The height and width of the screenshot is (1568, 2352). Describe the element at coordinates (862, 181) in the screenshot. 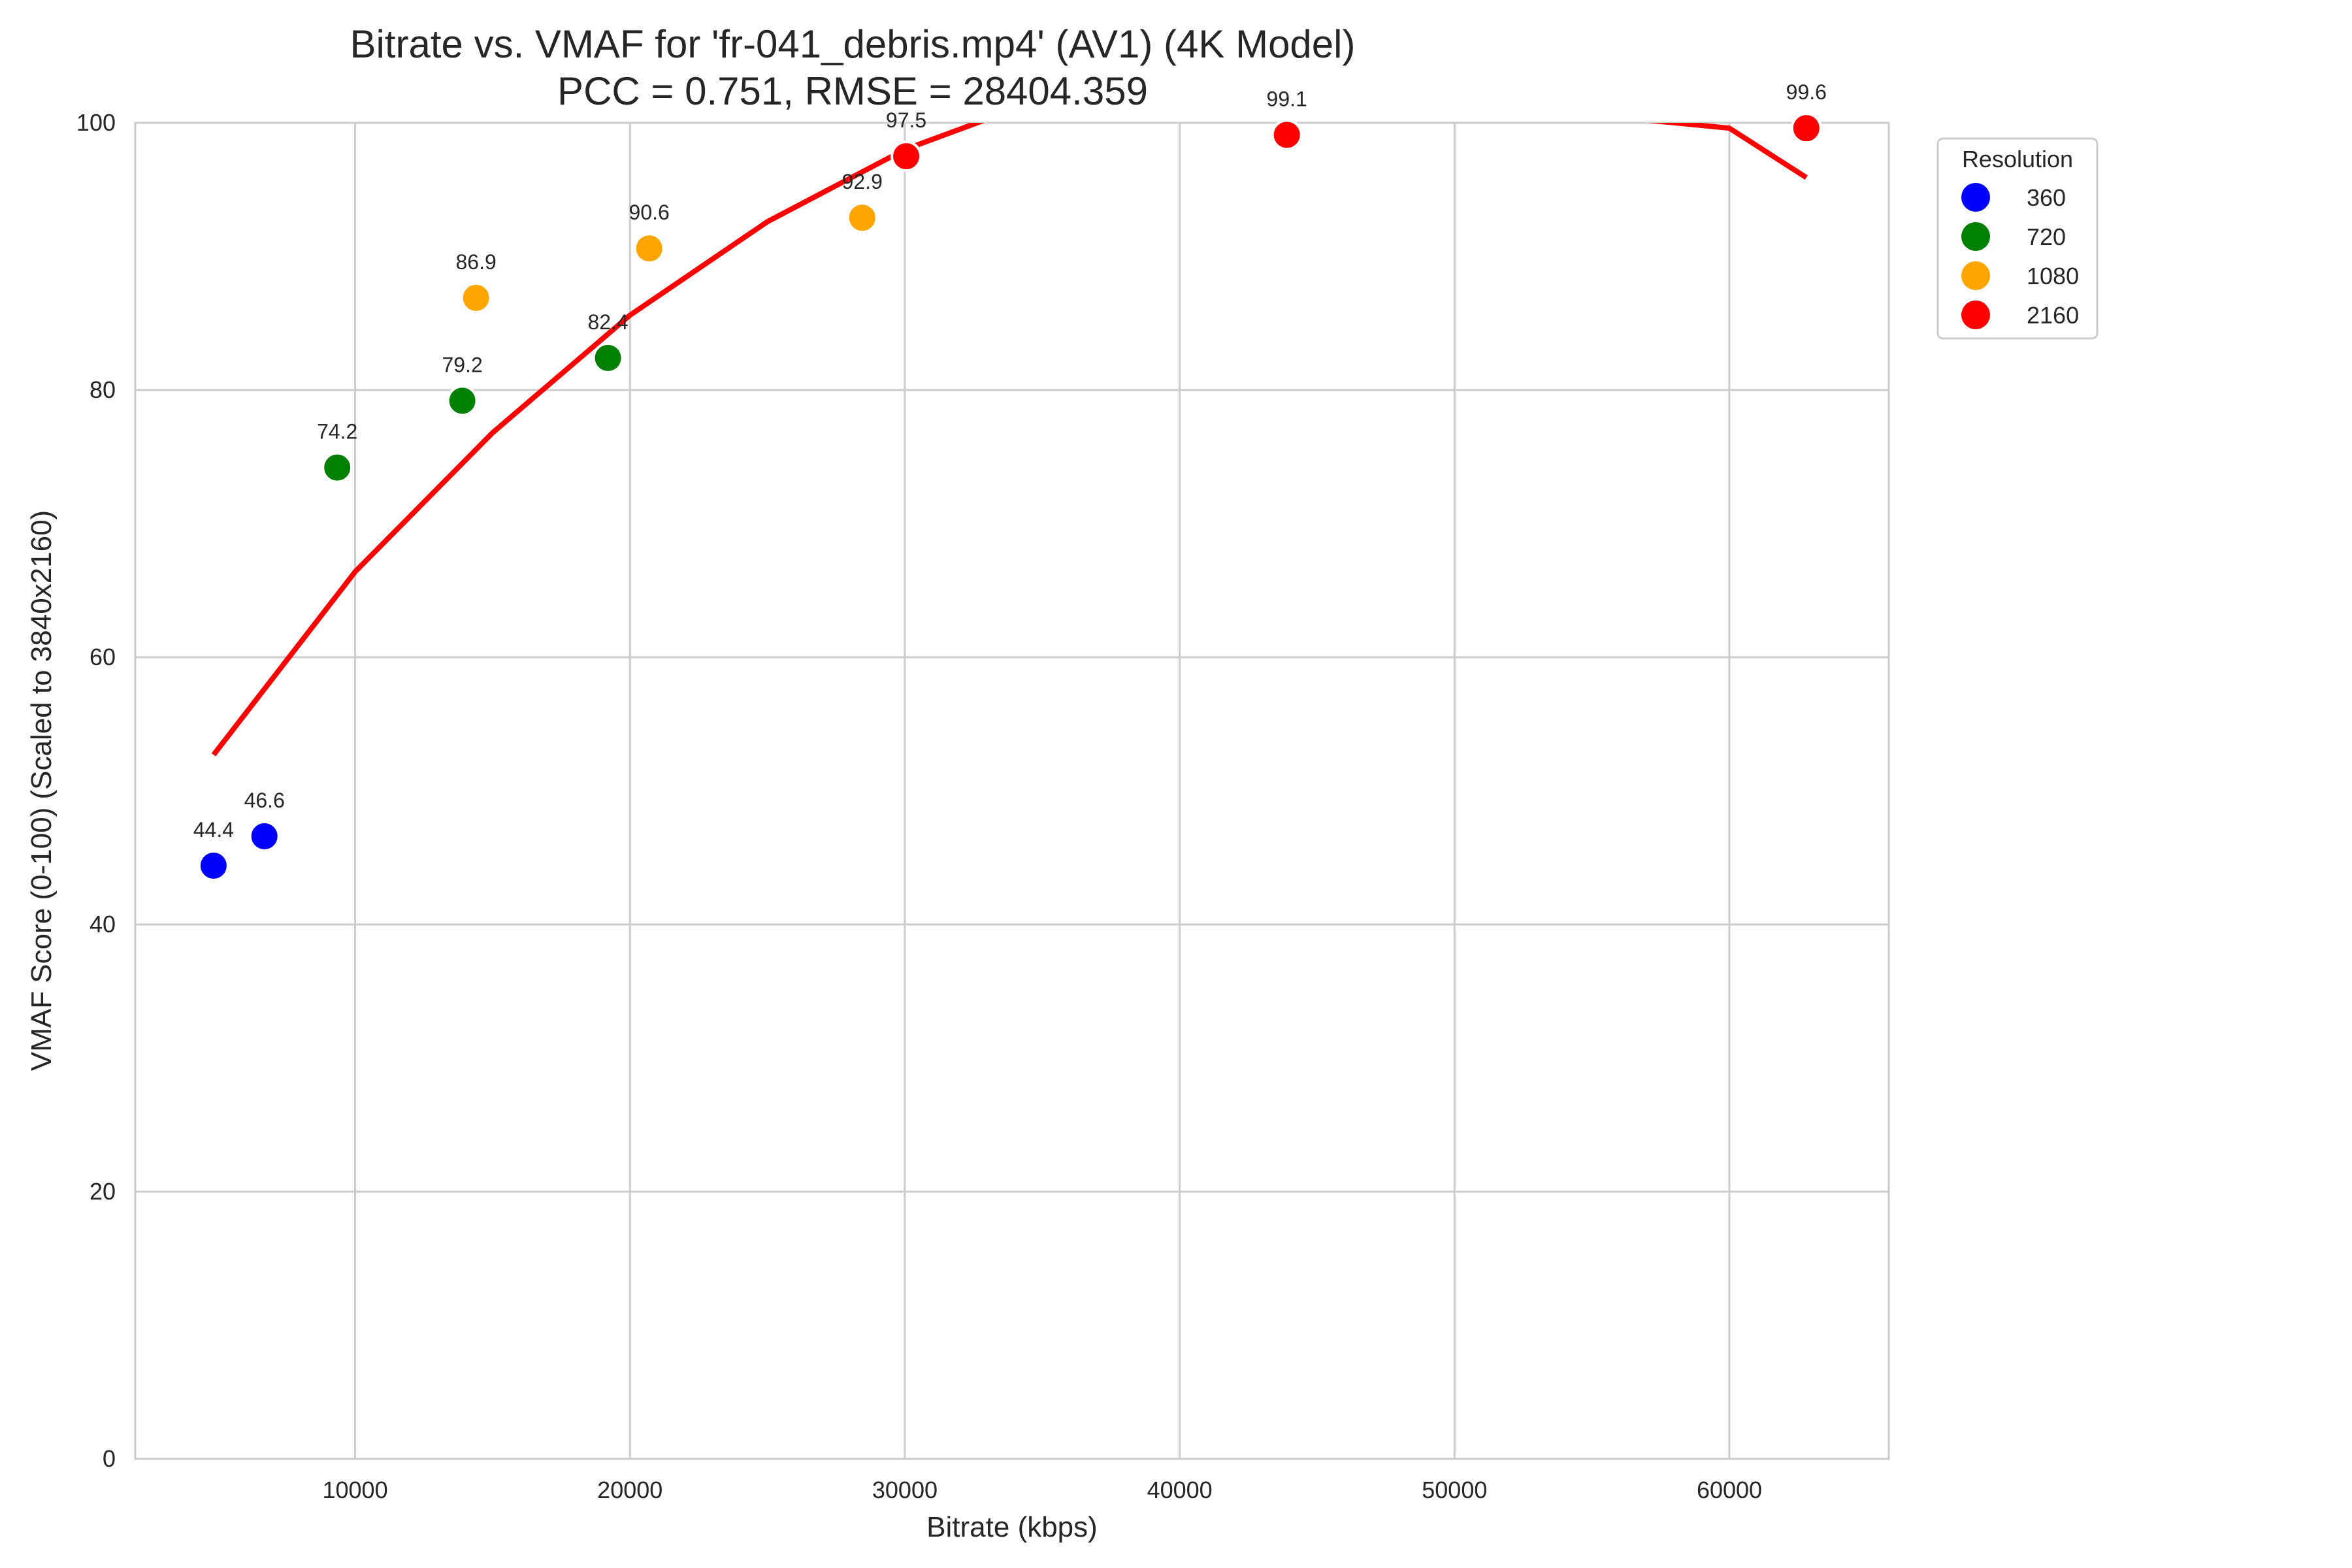

I see `data-label: 92.9` at that location.